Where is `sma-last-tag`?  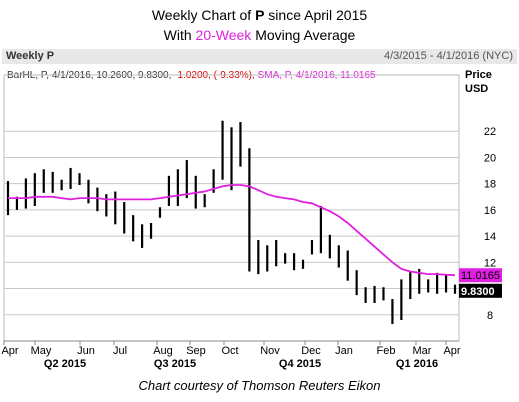 sma-last-tag is located at coordinates (480, 275).